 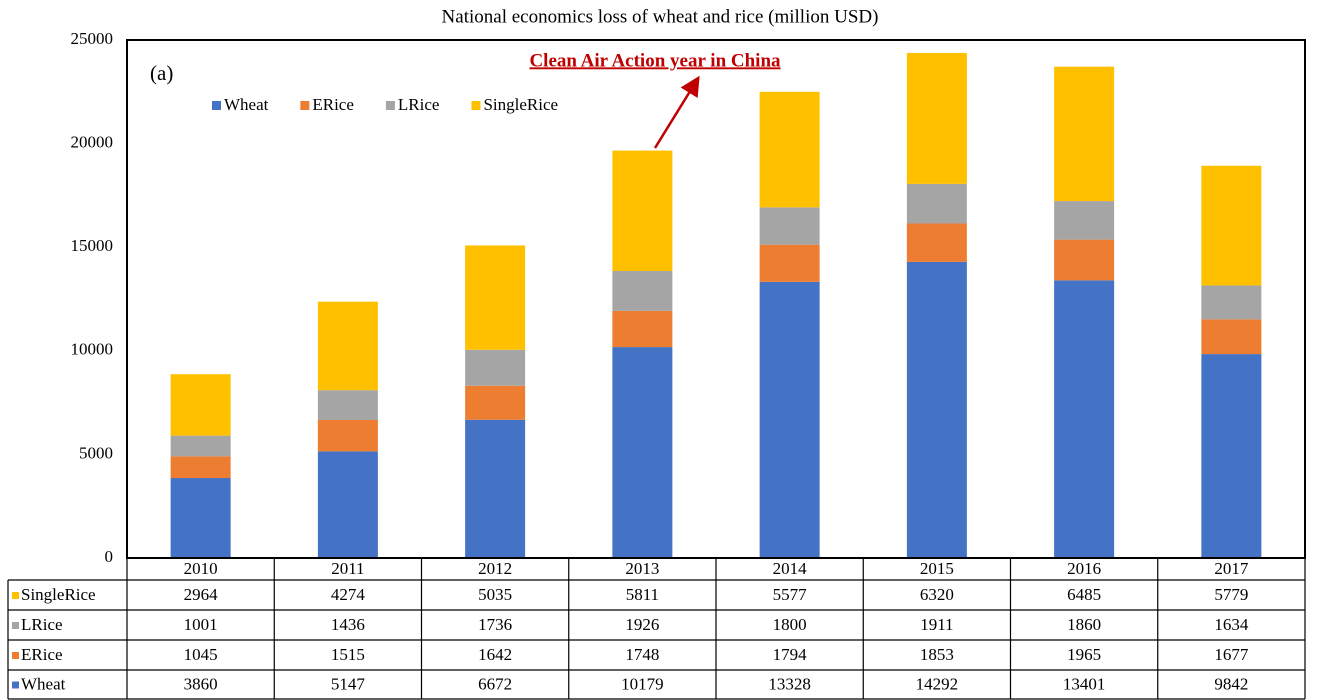 I want to click on table-cell: 13401, so click(x=1084, y=683).